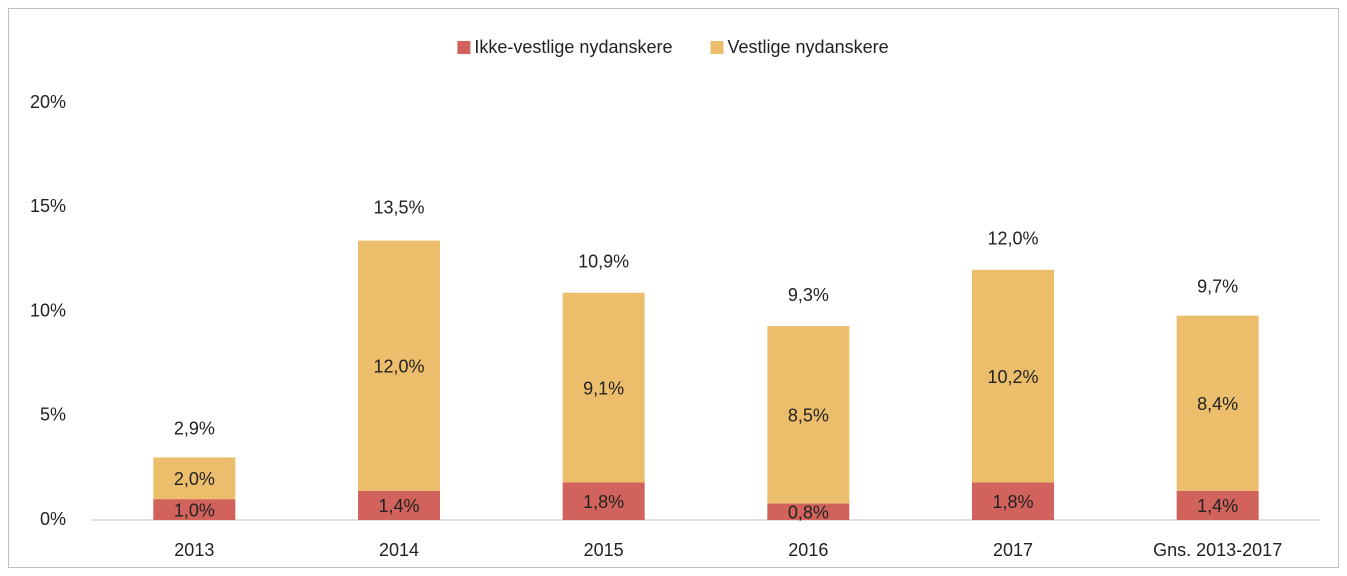 This screenshot has height=576, width=1347. Describe the element at coordinates (808, 47) in the screenshot. I see `legend-label: Vestlige nydanskere` at that location.